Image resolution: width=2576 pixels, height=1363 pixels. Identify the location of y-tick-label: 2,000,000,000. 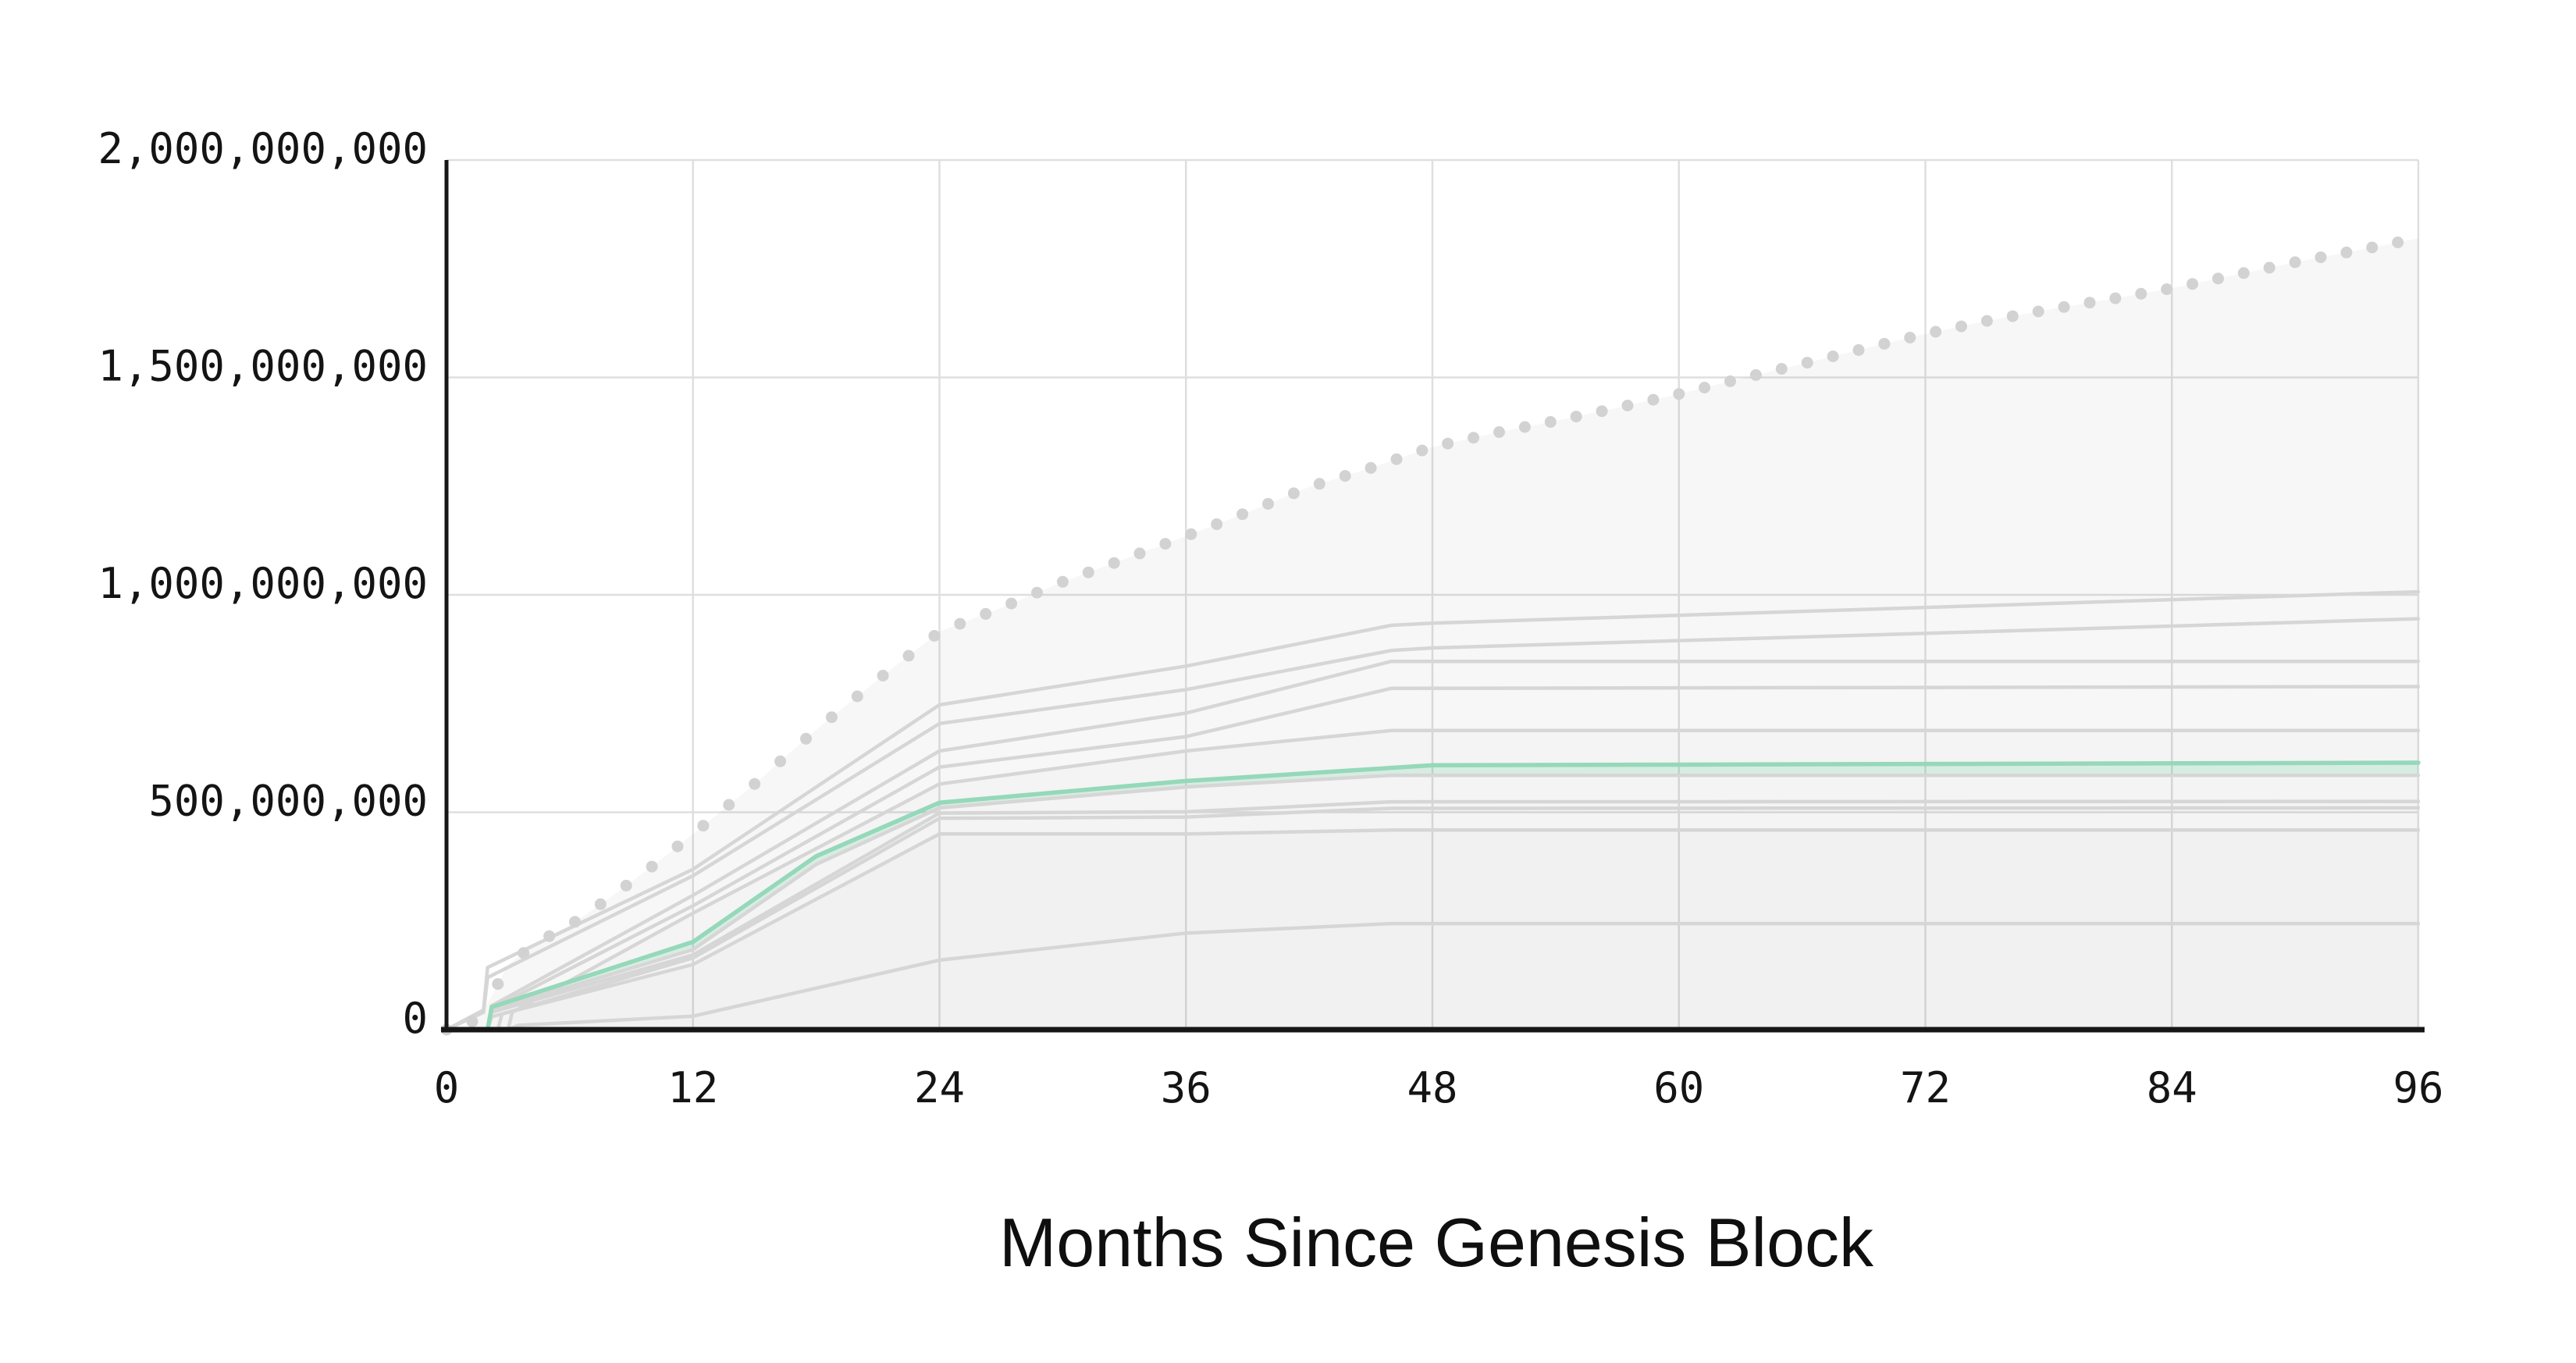
(263, 148).